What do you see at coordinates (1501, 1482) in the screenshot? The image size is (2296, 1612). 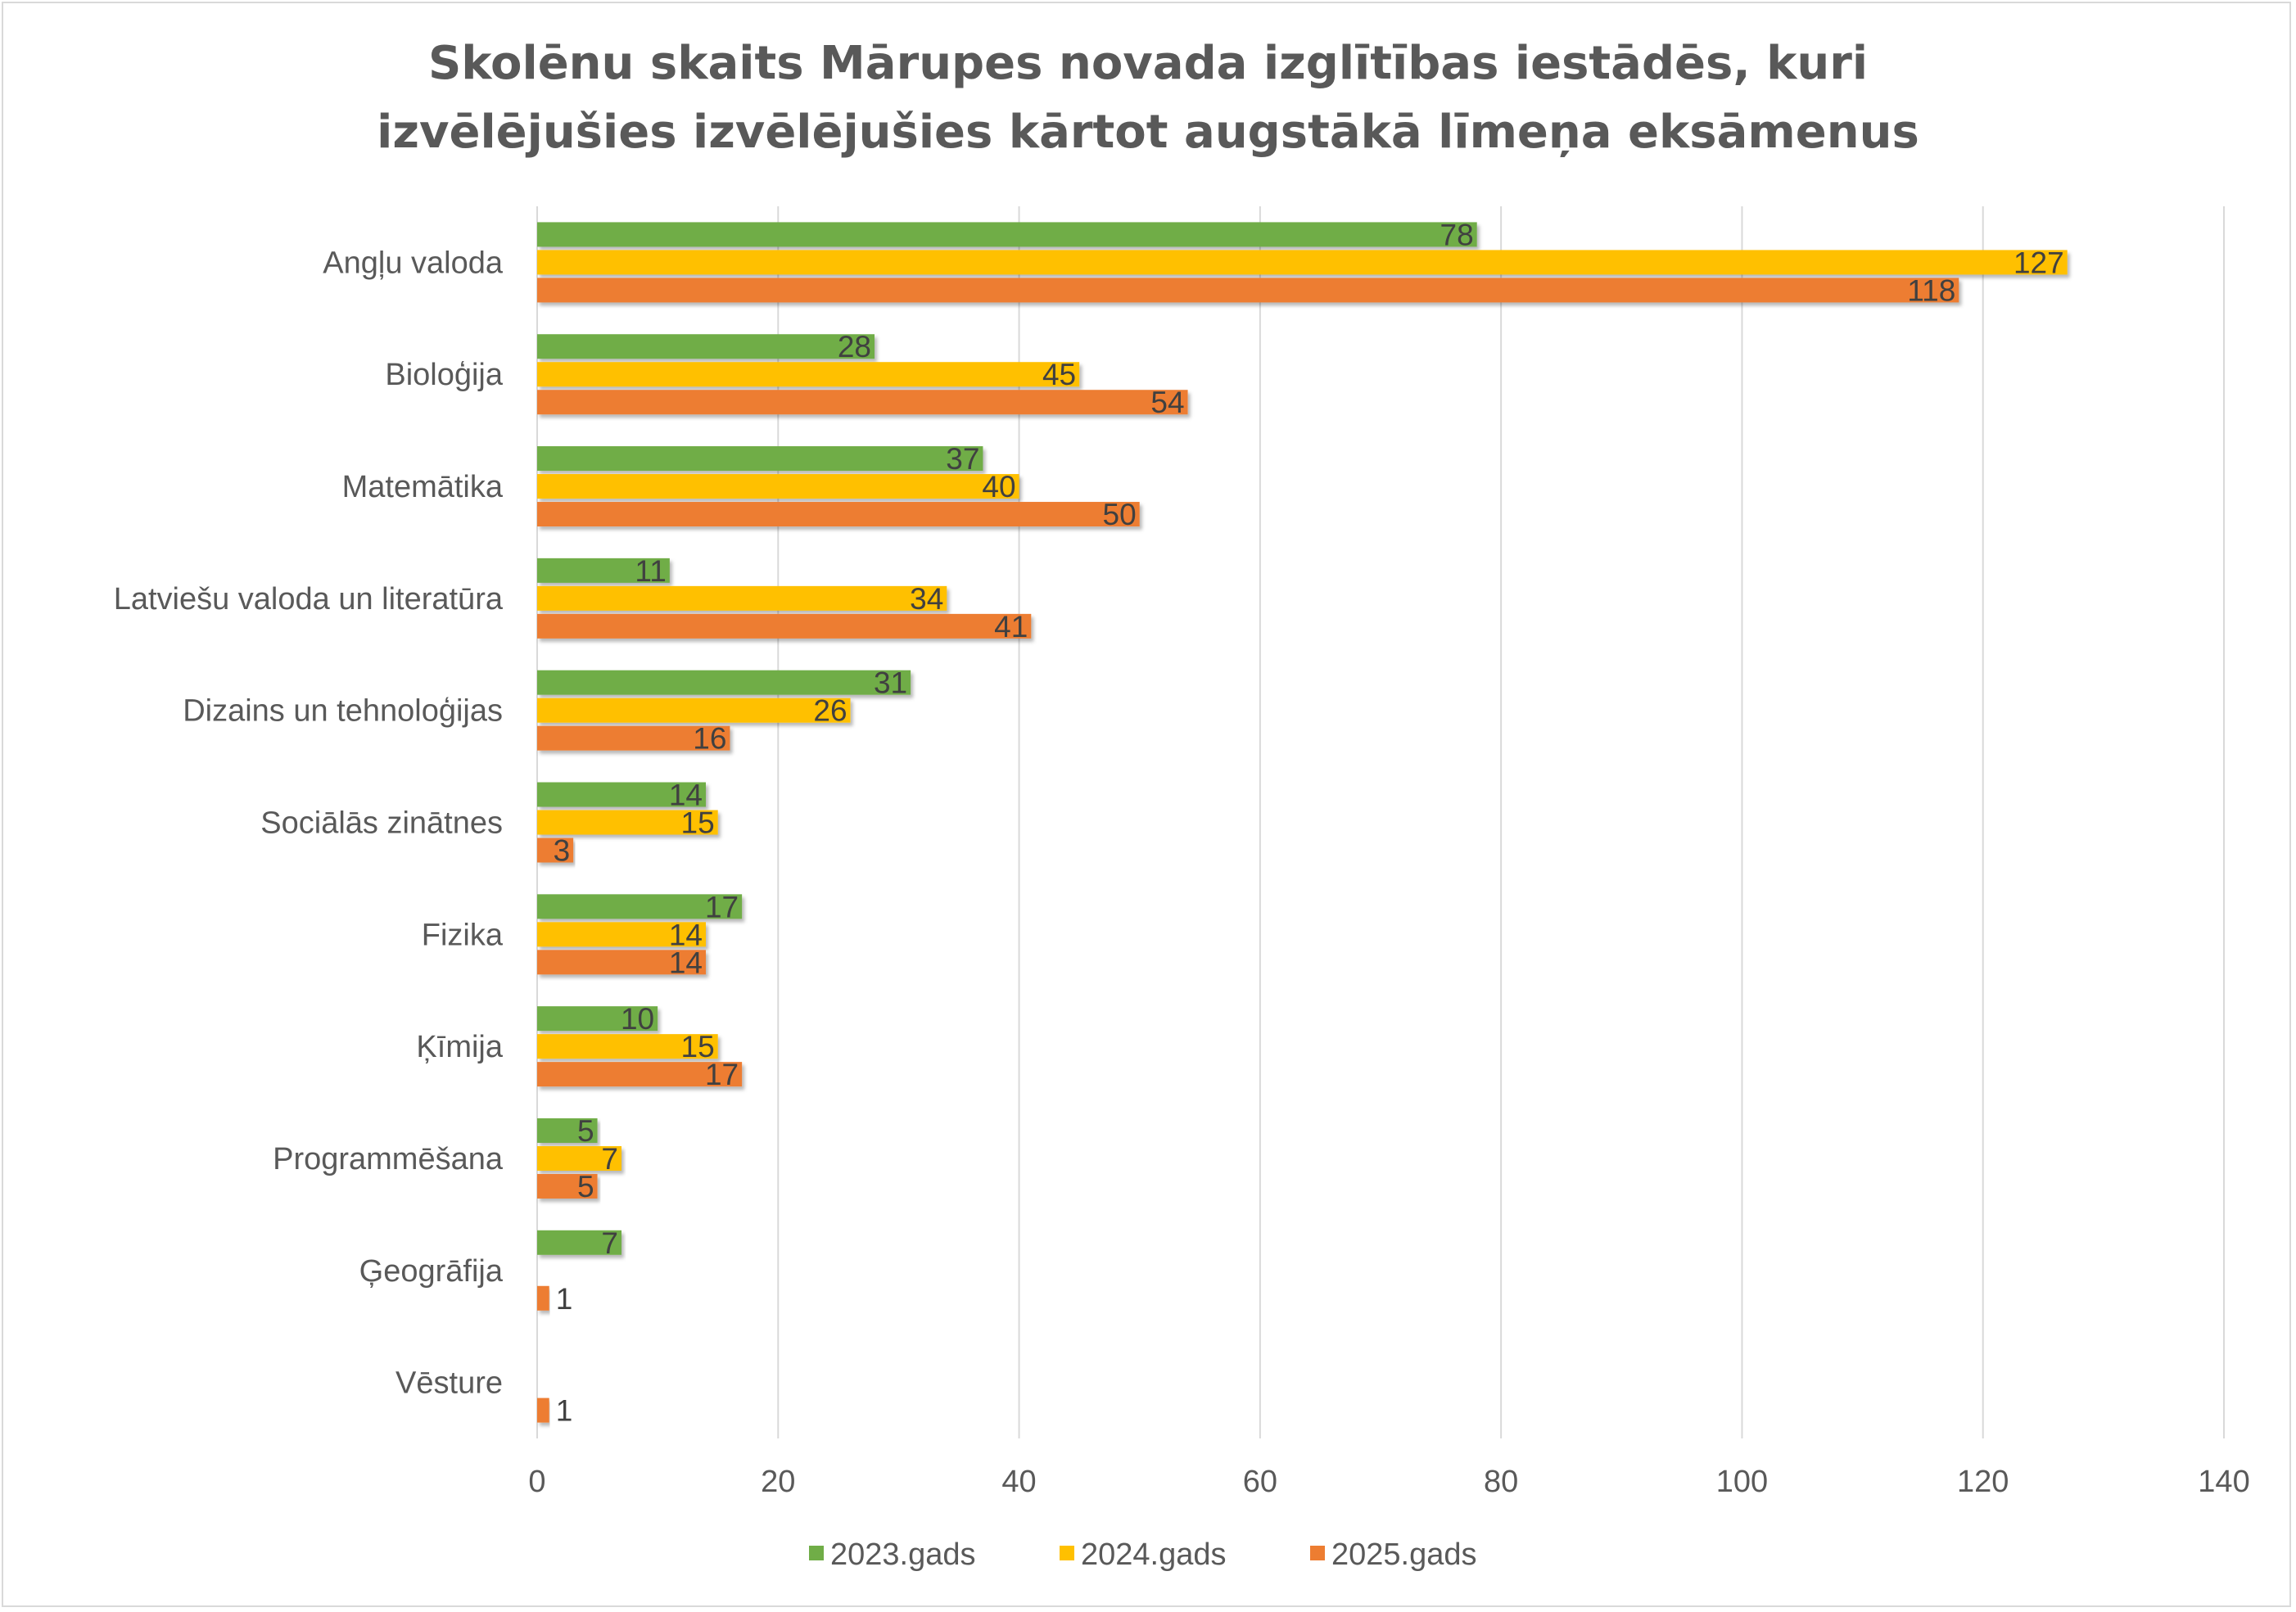 I see `x-tick-label-80: 80` at bounding box center [1501, 1482].